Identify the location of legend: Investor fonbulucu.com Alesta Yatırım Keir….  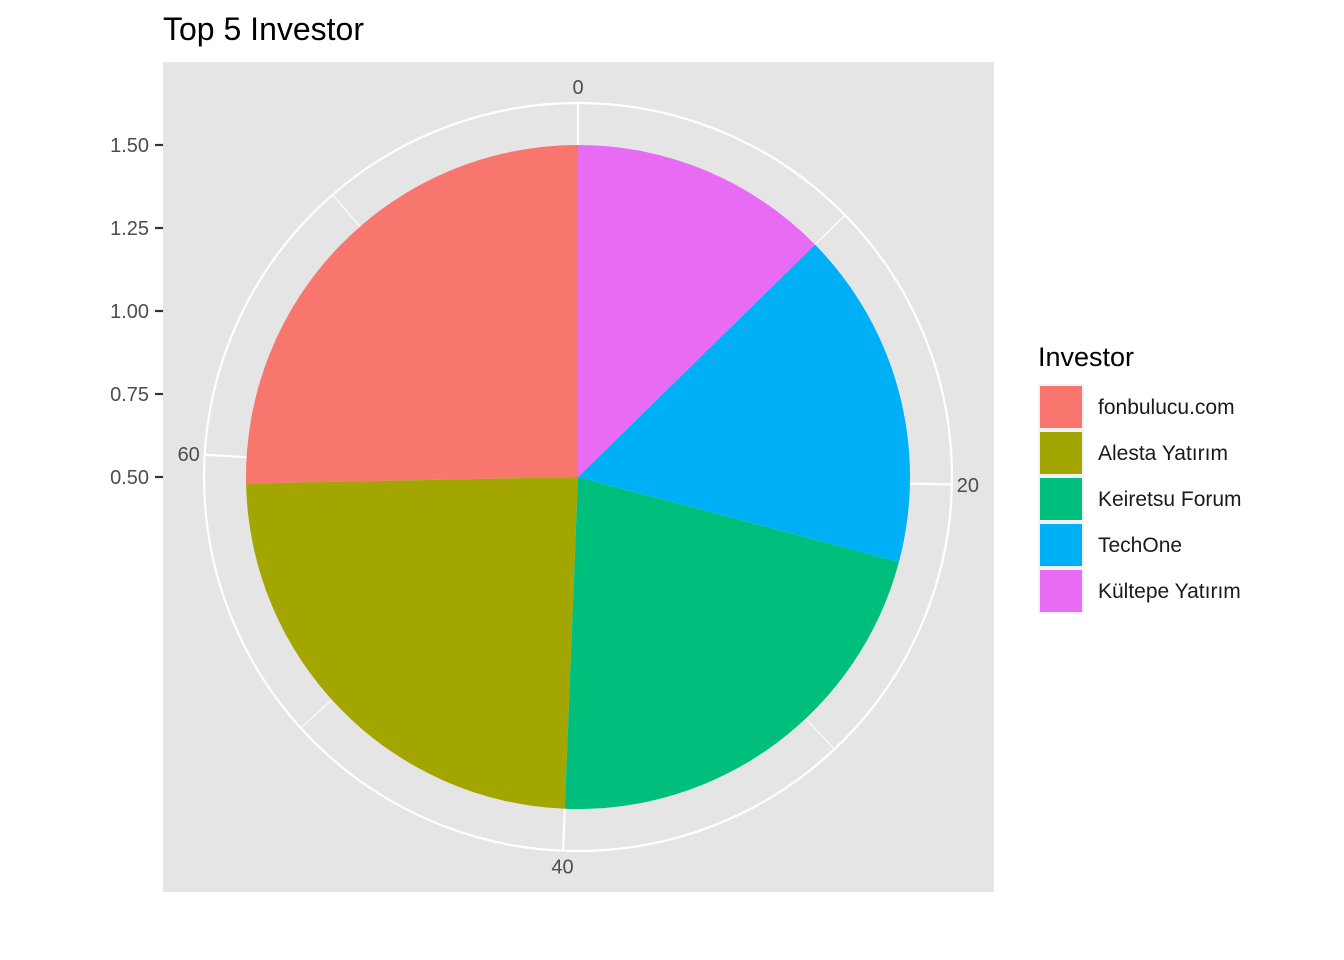
(1140, 478).